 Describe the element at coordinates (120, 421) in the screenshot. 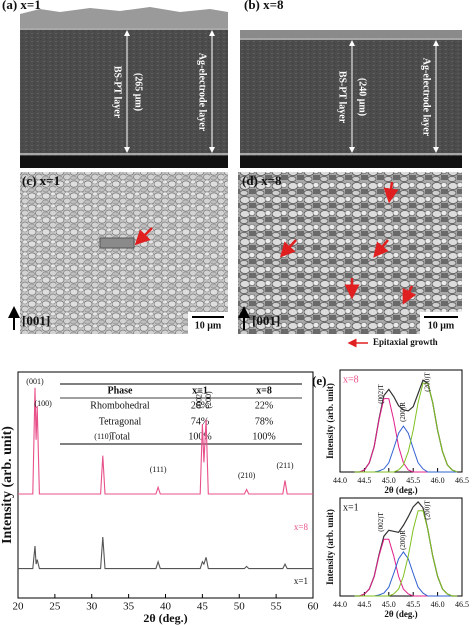

I see `table-cell: Tetragonal` at that location.